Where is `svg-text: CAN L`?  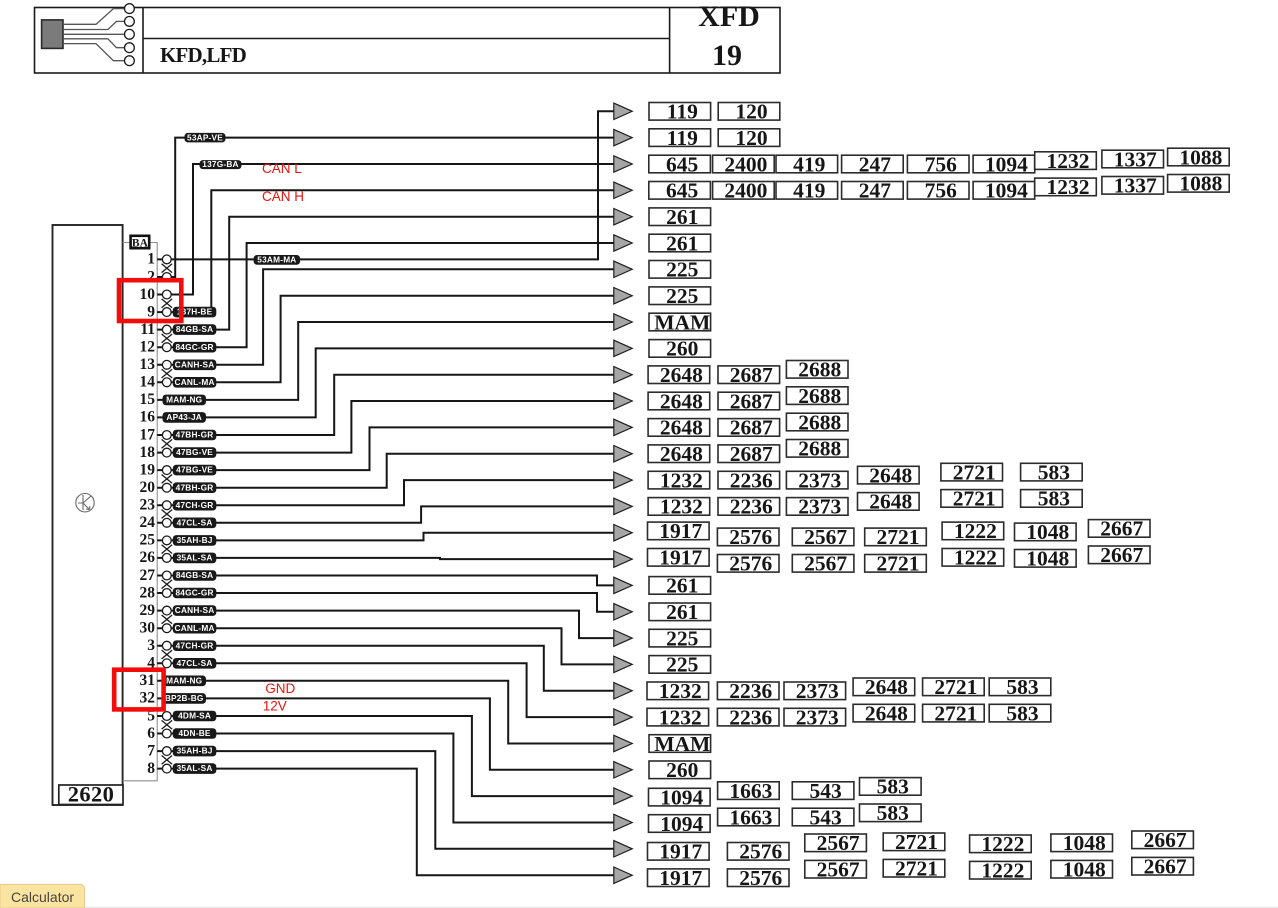 svg-text: CAN L is located at coordinates (282, 168).